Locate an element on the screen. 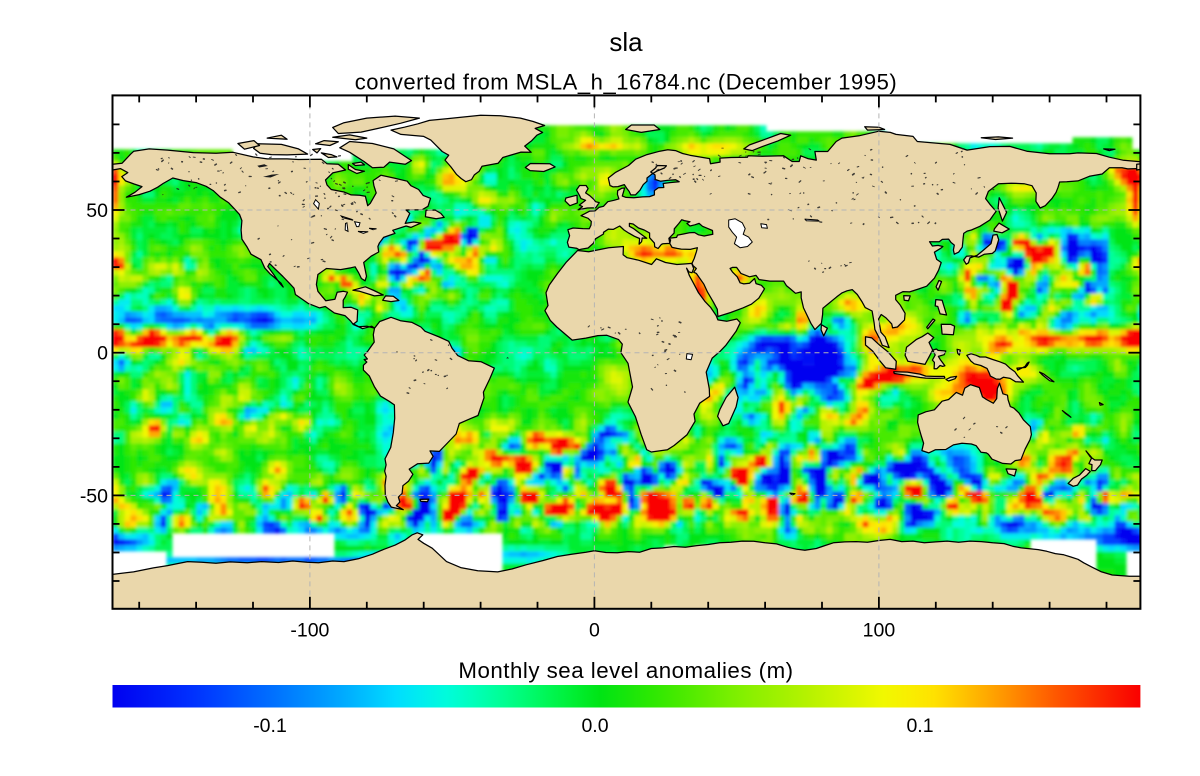 The image size is (1200, 776). svg-text: 100 is located at coordinates (879, 631).